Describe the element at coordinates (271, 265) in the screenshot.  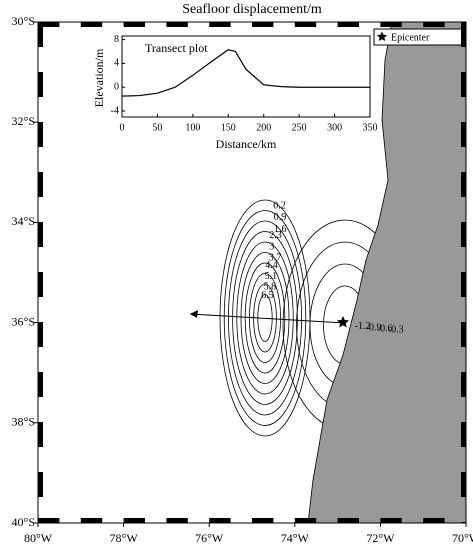
I see `contour-label: 4.4` at that location.